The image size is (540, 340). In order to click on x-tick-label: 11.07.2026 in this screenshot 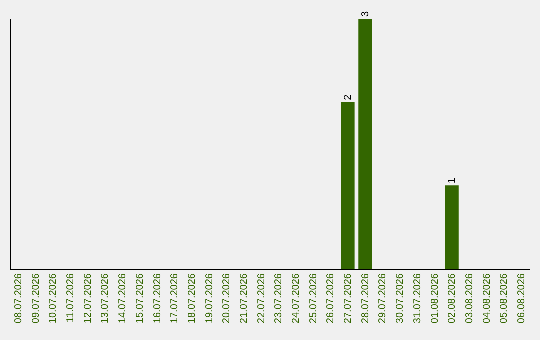, I will do `click(71, 298)`.